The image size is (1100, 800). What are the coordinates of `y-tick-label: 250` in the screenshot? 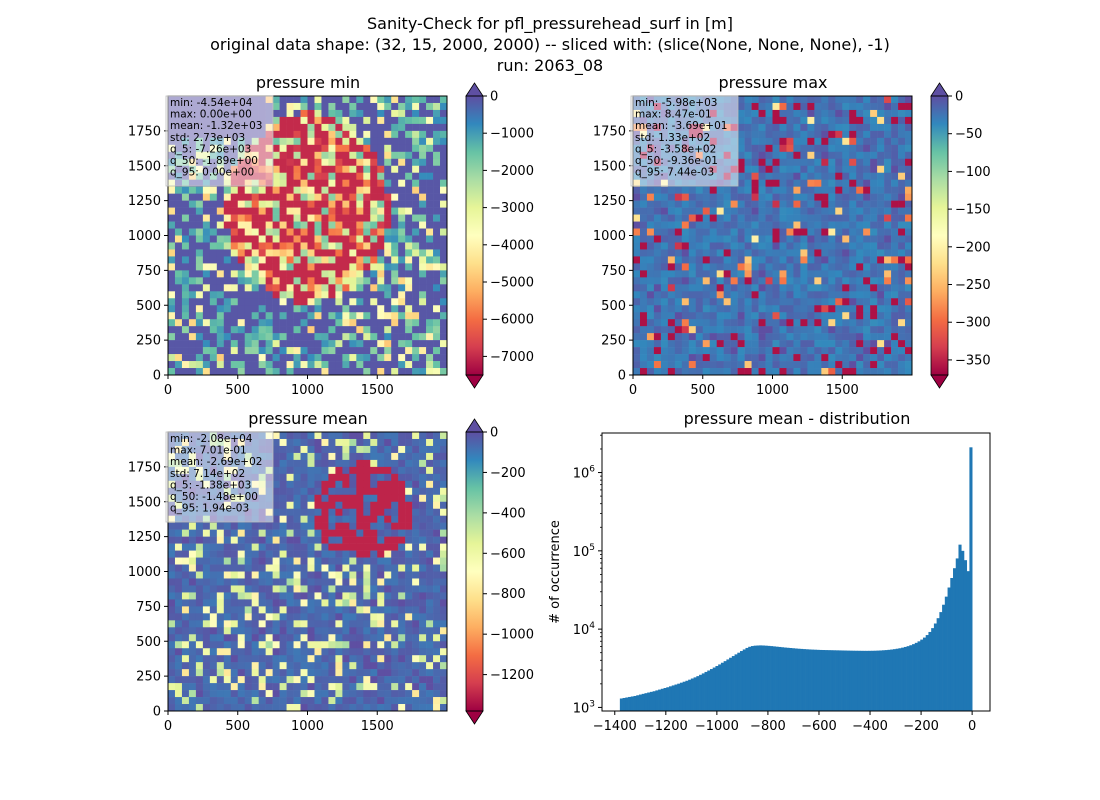 It's located at (148, 341).